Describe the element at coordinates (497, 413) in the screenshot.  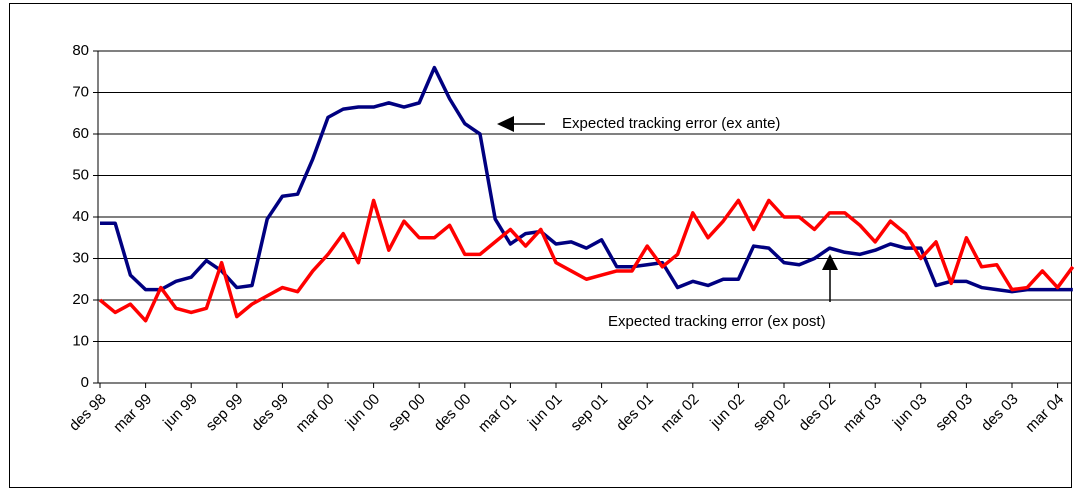
I see `x-tick-label: mar 01` at that location.